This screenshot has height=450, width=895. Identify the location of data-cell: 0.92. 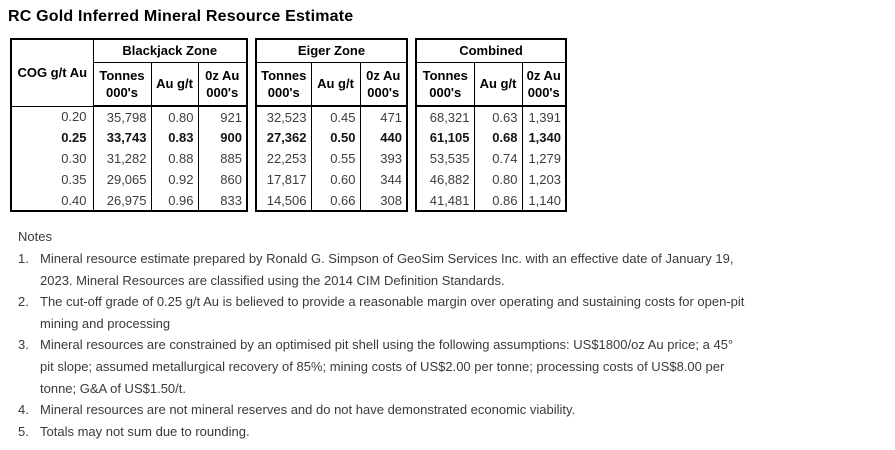
(174, 179).